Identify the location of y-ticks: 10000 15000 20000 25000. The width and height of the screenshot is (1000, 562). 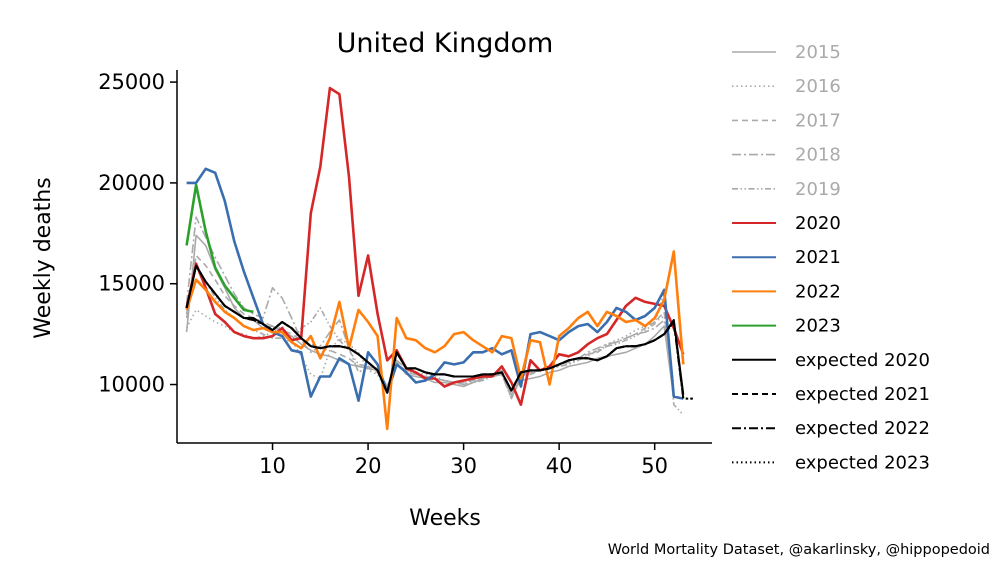
(137, 233).